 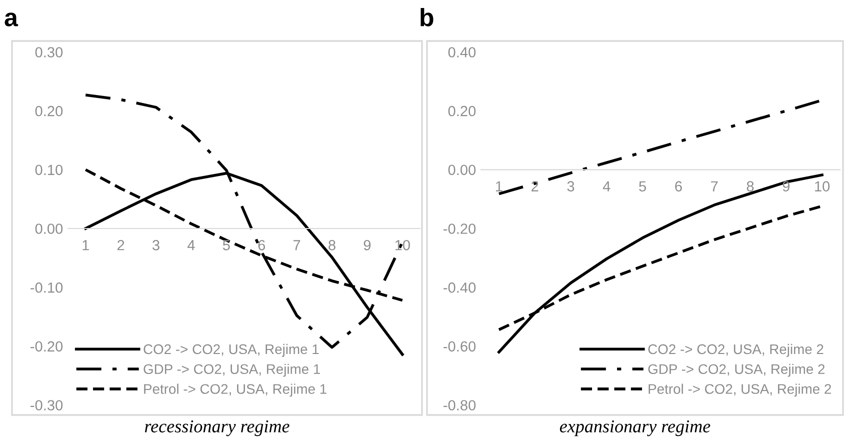 I want to click on legend-label: GDP -> CO2, USA, Rejime 2, so click(x=736, y=370).